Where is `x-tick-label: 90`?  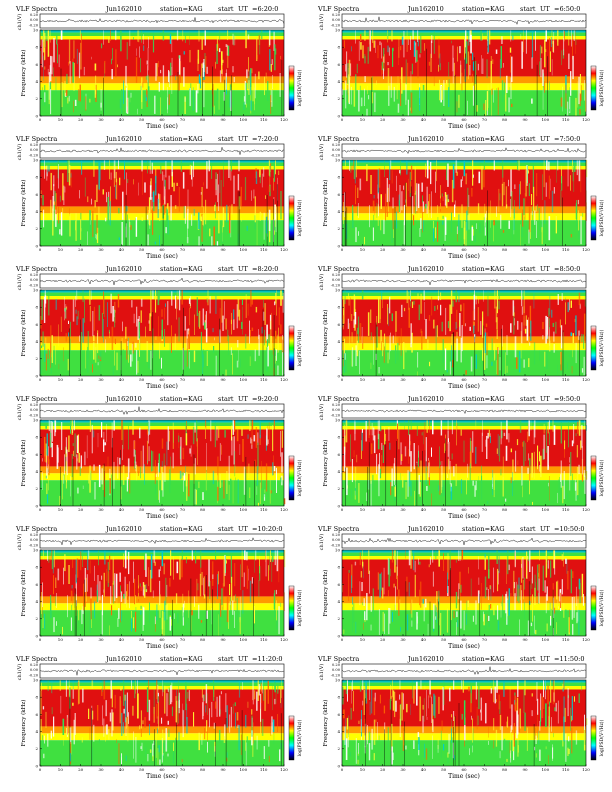 x-tick-label: 90 is located at coordinates (223, 119).